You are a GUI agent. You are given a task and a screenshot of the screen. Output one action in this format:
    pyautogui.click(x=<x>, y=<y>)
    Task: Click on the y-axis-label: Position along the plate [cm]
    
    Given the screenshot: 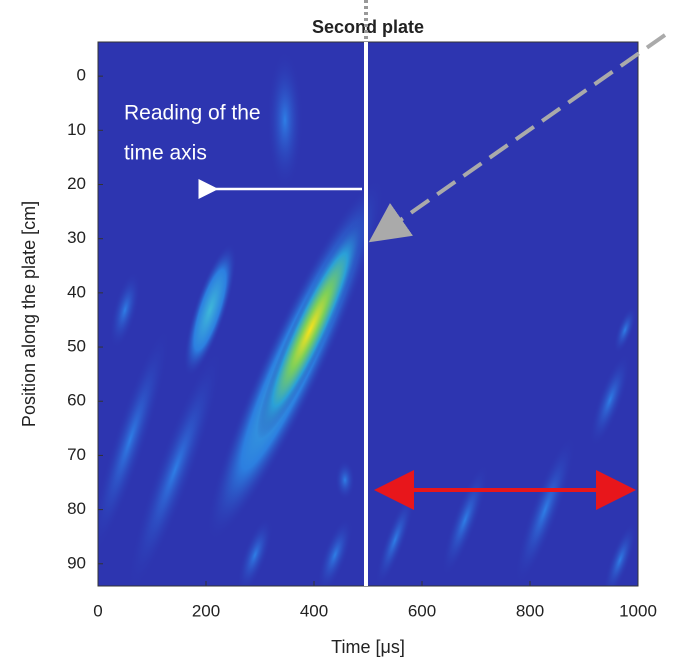 What is the action you would take?
    pyautogui.click(x=29, y=314)
    